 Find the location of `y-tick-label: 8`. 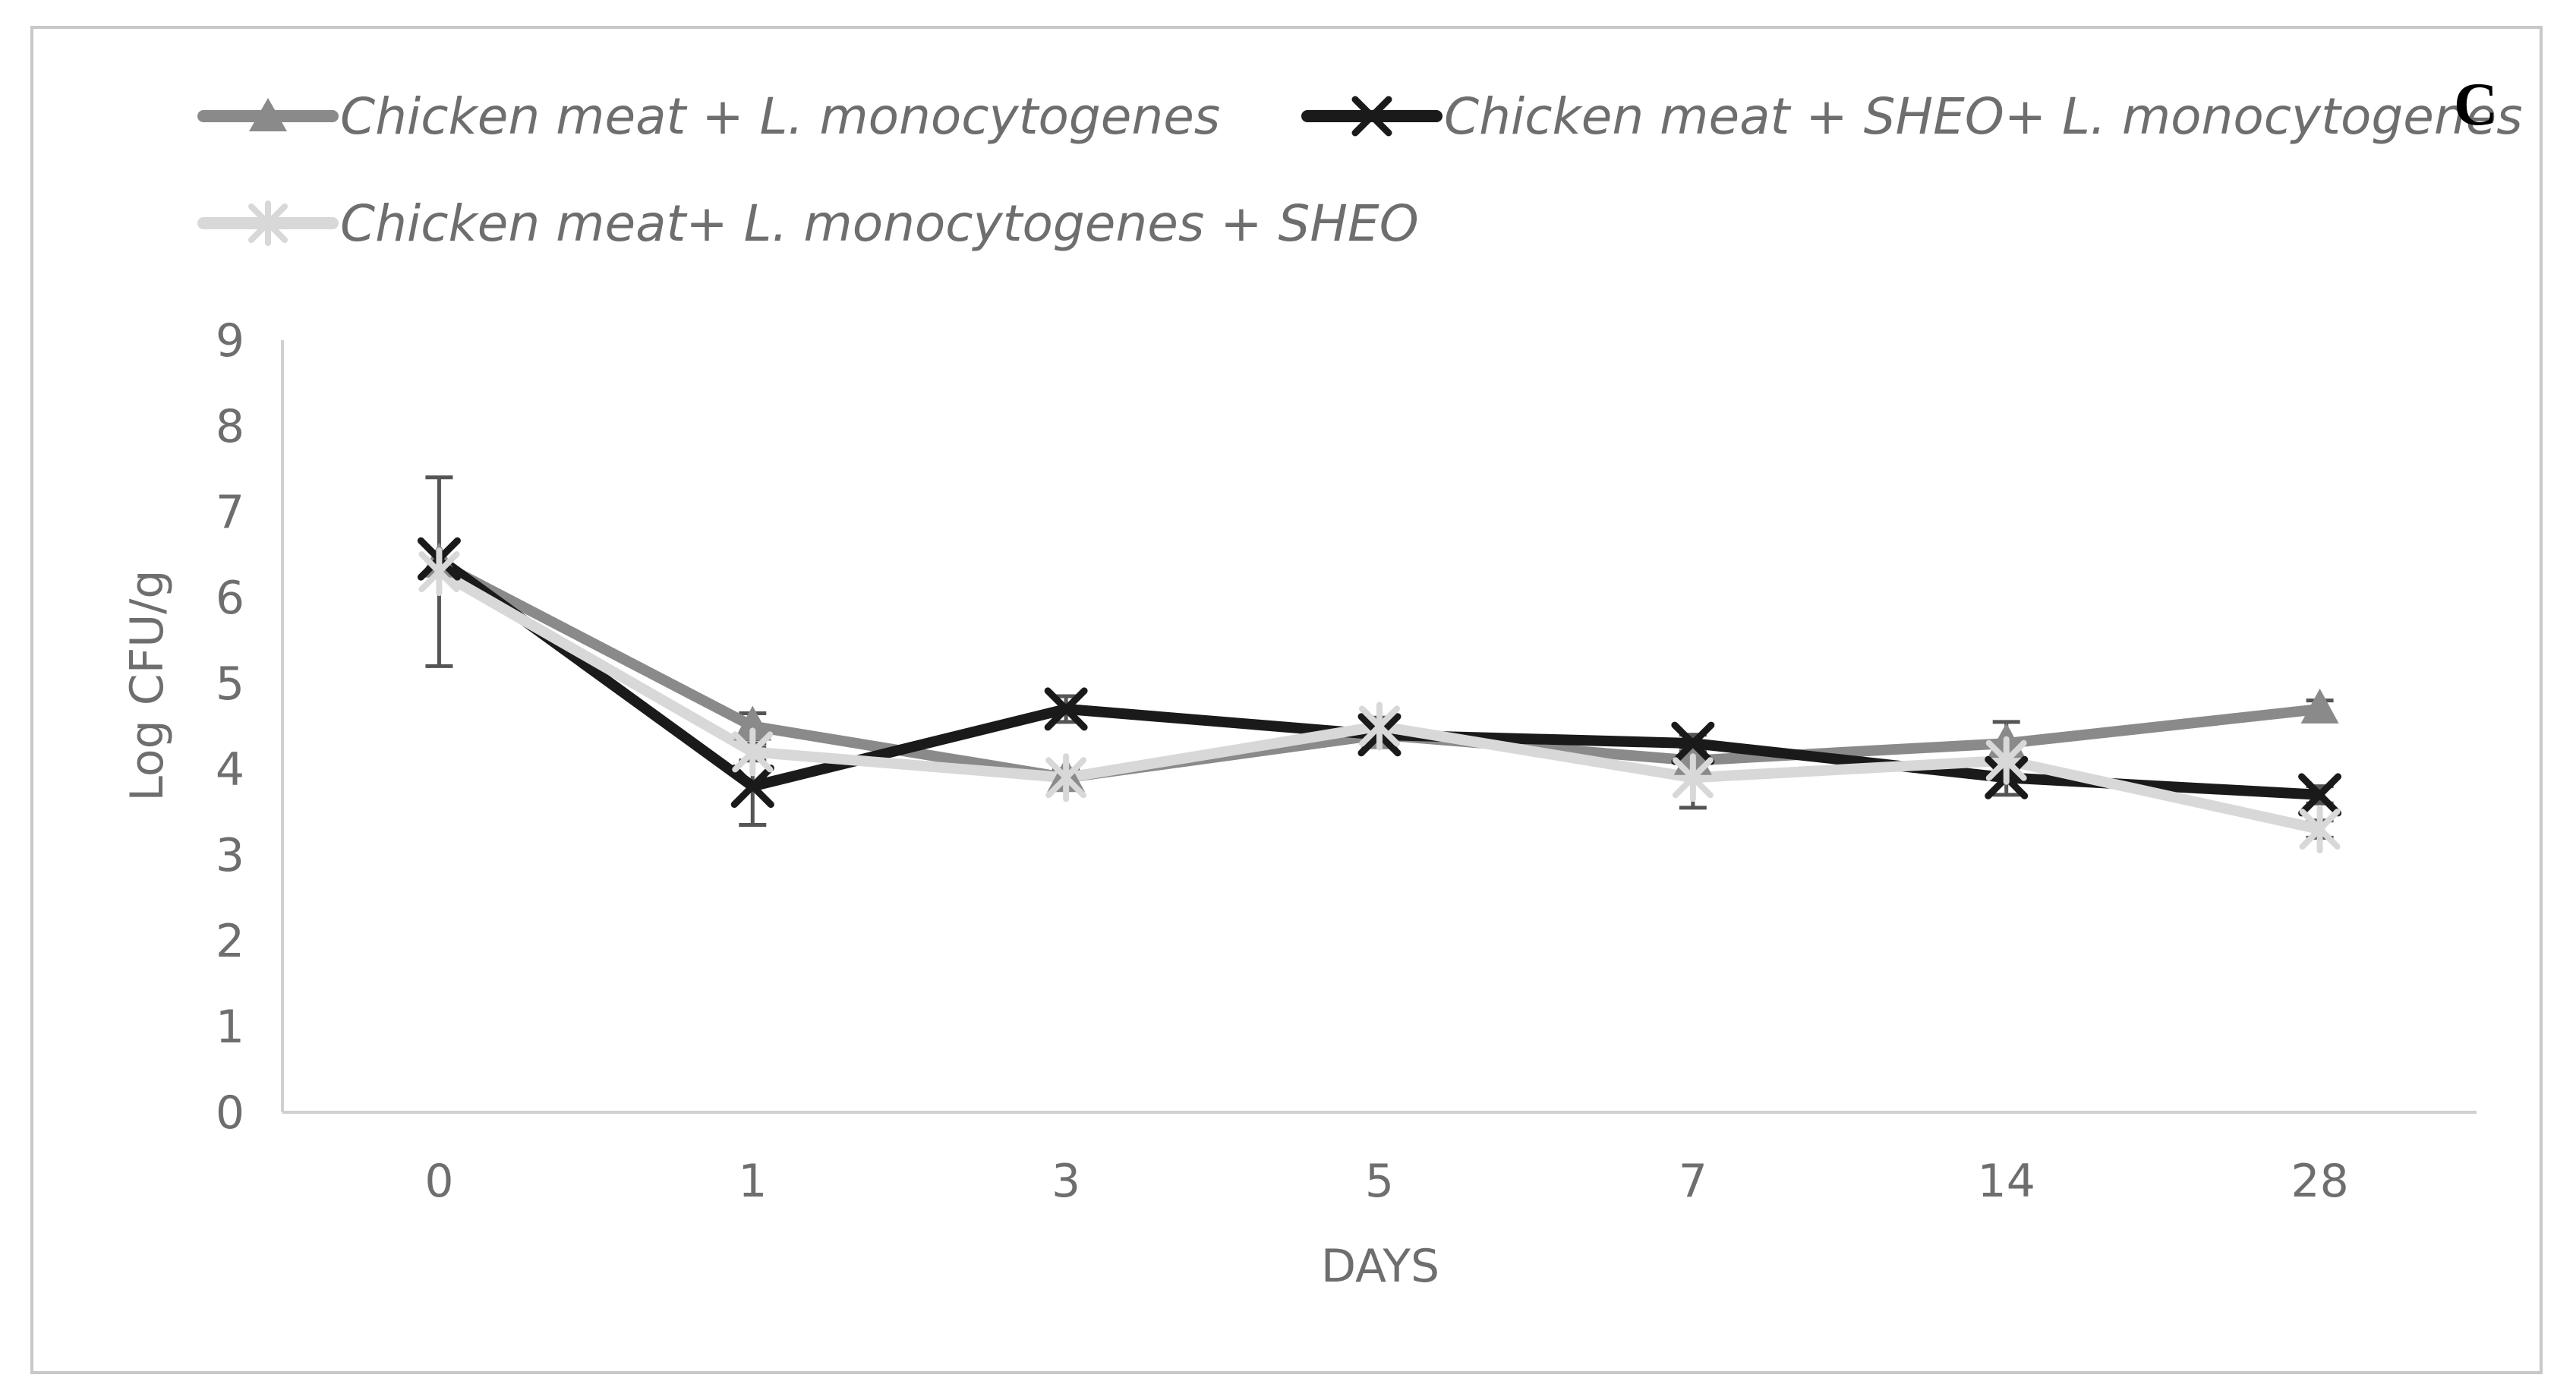

y-tick-label: 8 is located at coordinates (230, 426).